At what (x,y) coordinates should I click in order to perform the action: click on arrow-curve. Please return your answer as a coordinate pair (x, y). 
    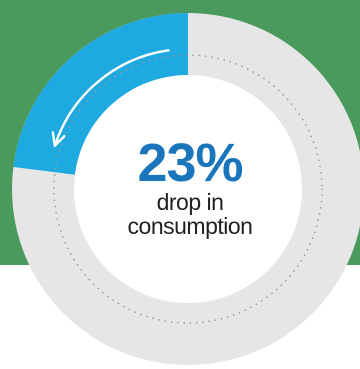
    Looking at the image, I should click on (111, 98).